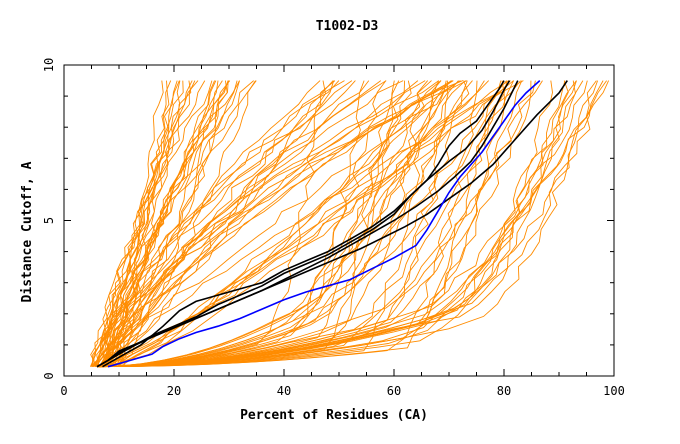 The image size is (680, 444). What do you see at coordinates (27, 231) in the screenshot?
I see `y-axis-label: Distance Cutoff, A` at bounding box center [27, 231].